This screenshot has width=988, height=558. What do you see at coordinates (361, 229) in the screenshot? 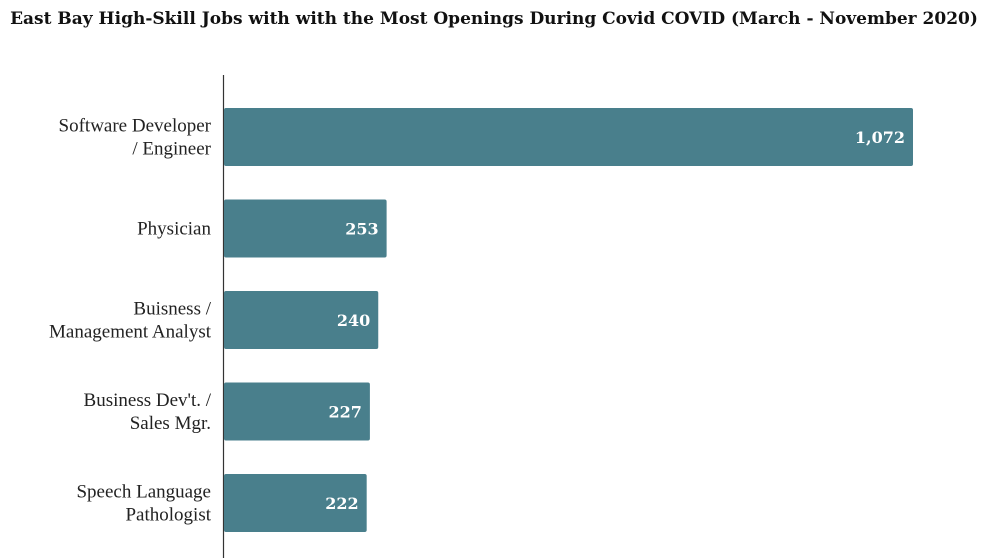
I see `bar-value-label-1: 253` at bounding box center [361, 229].